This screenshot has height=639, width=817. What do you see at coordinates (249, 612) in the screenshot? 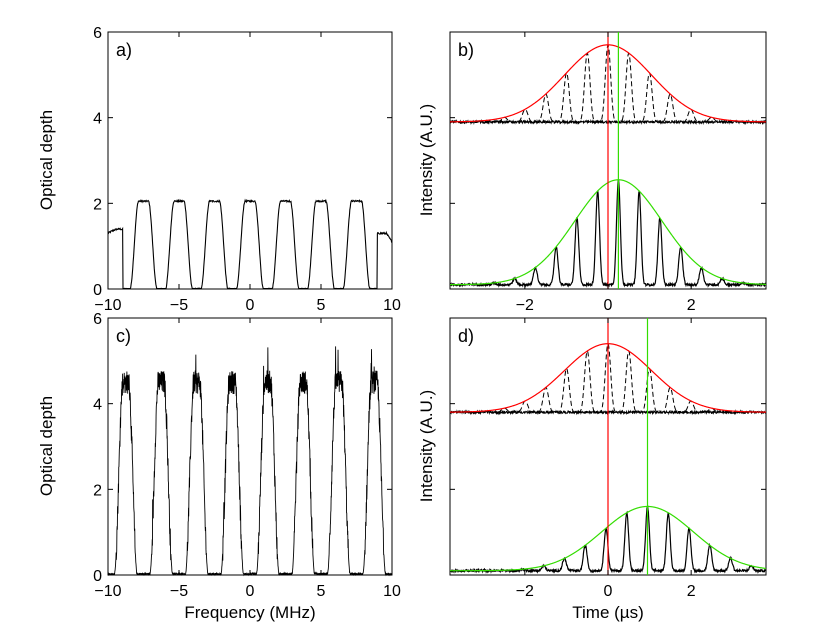
I see `panel-c-xlabel: Frequency (MHz)` at bounding box center [249, 612].